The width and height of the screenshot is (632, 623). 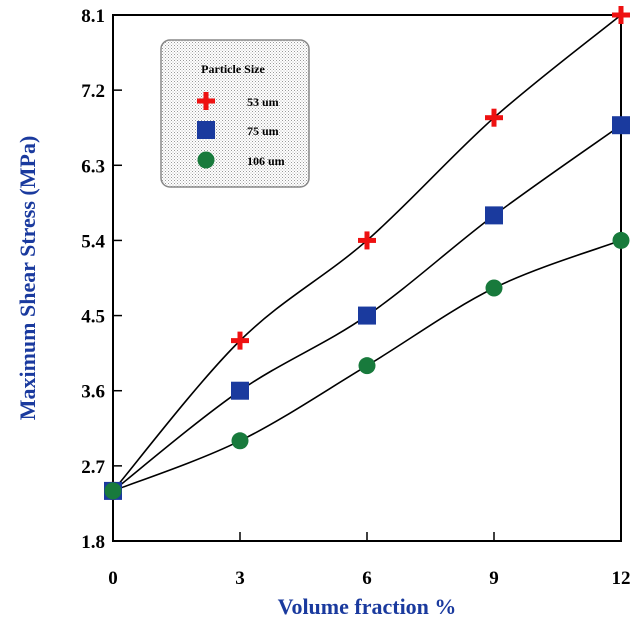 I want to click on x-tick-label: 9, so click(x=494, y=578).